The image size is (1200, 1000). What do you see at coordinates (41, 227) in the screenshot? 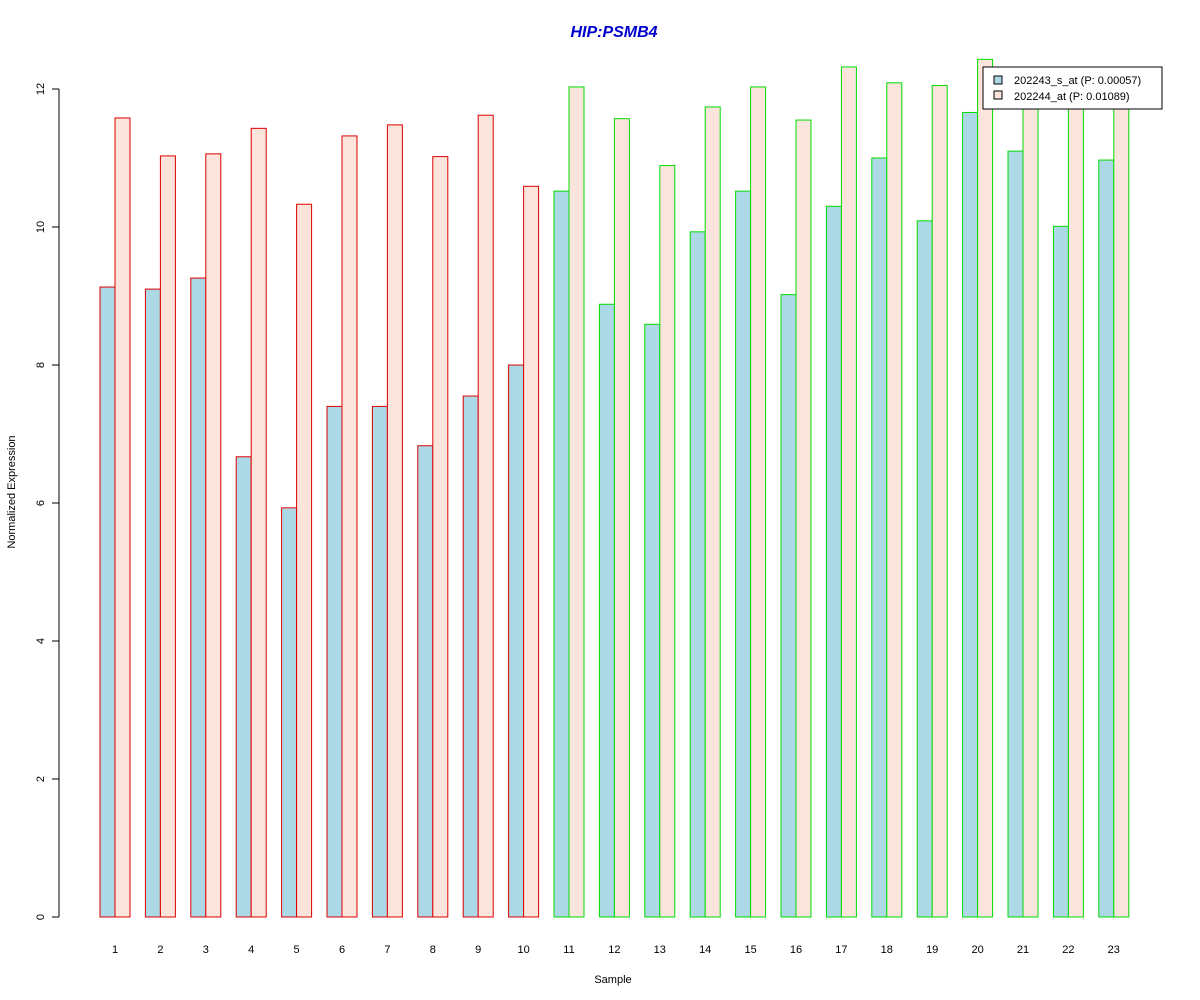
I see `y-tick-label: 10` at bounding box center [41, 227].